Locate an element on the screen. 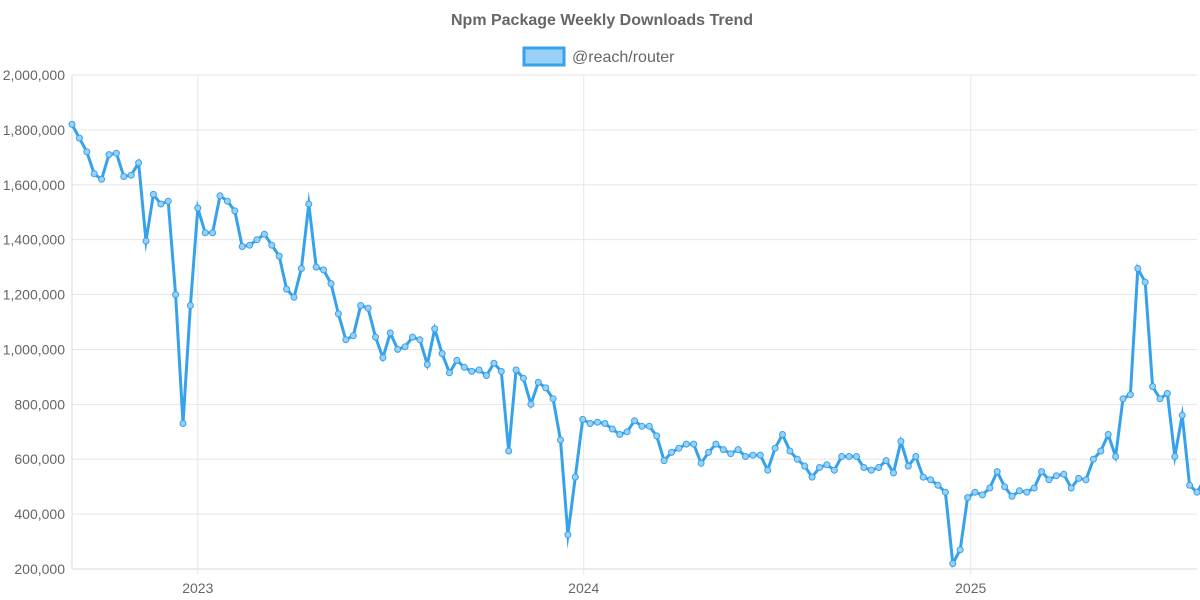  legend-swatch is located at coordinates (544, 56).